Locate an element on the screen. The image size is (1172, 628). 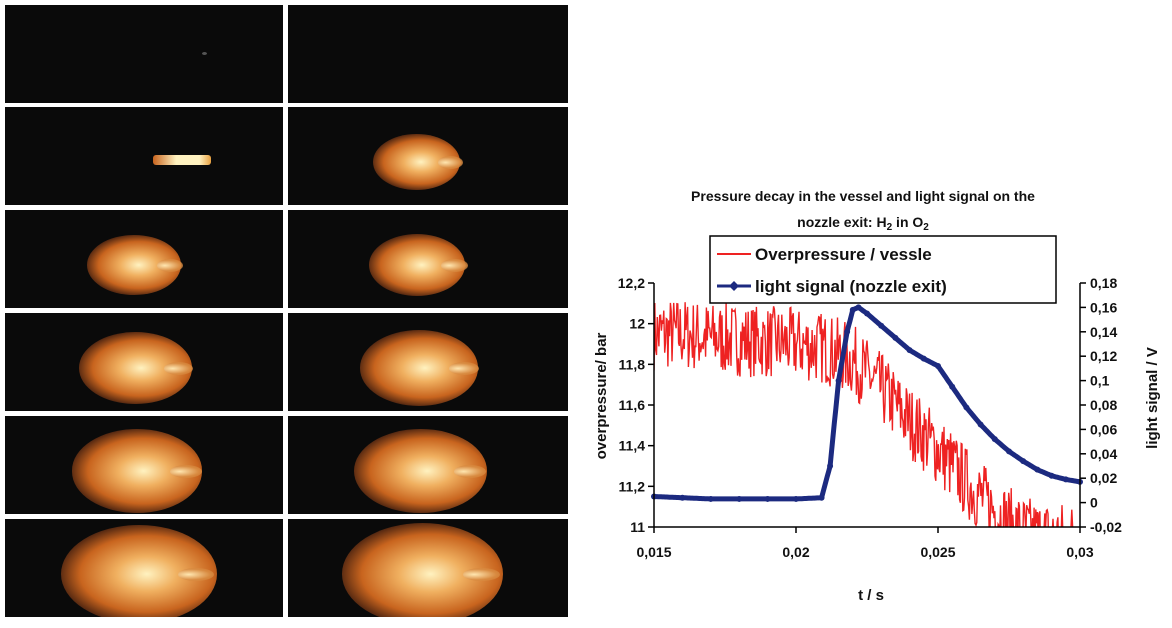
x-tick-label: 0,025 is located at coordinates (937, 552).